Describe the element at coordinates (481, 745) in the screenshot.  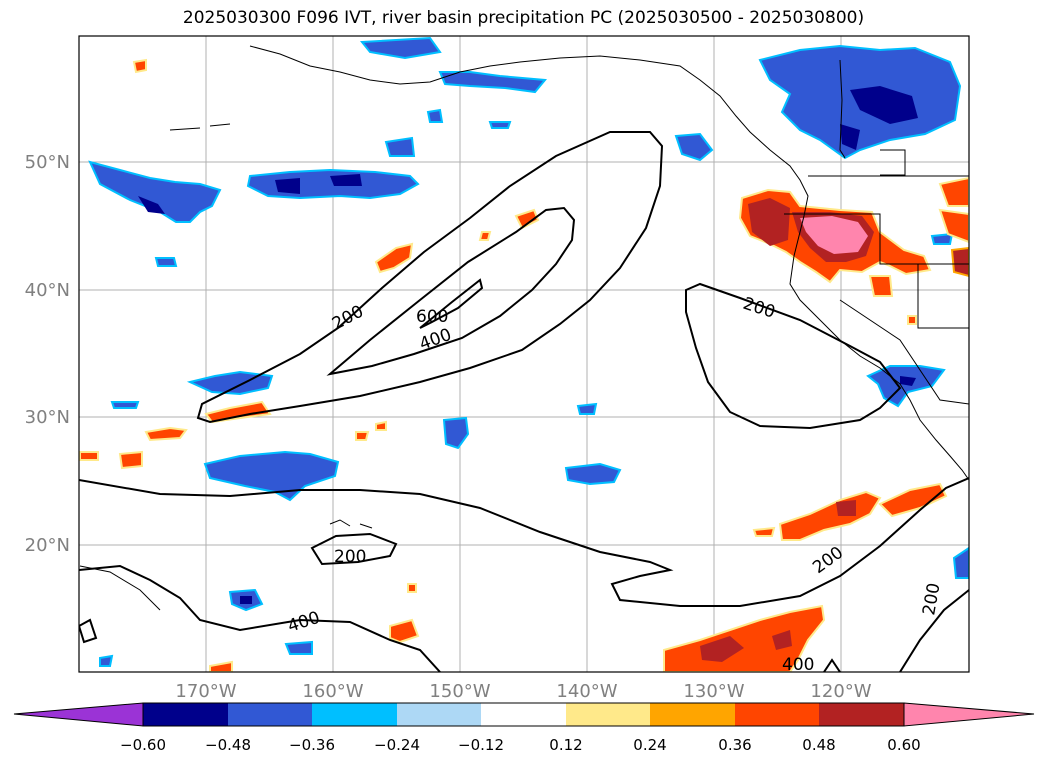
I see `colorbar-tick: −0.12` at that location.